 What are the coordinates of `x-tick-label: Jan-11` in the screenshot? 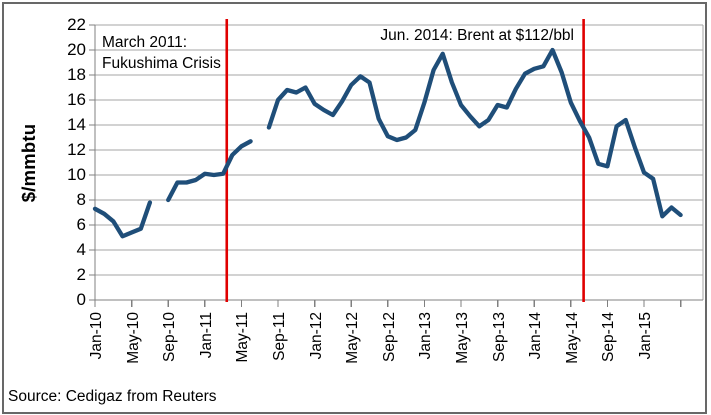 It's located at (206, 335).